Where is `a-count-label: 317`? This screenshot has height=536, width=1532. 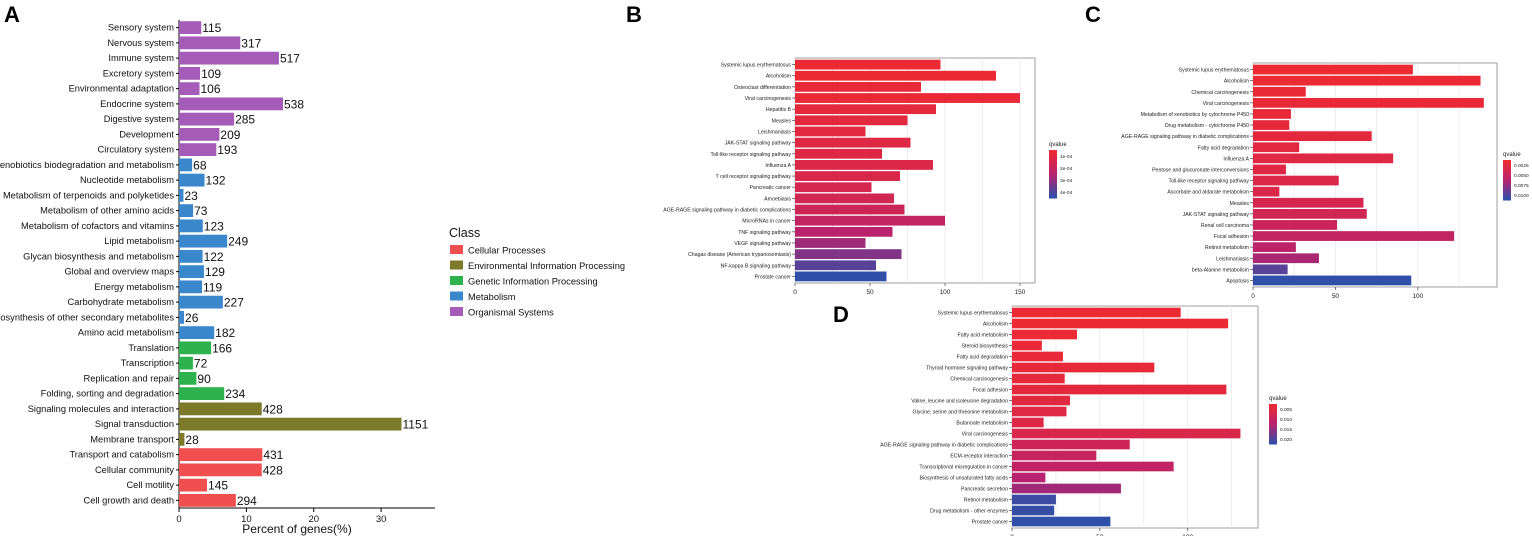
a-count-label: 317 is located at coordinates (251, 43).